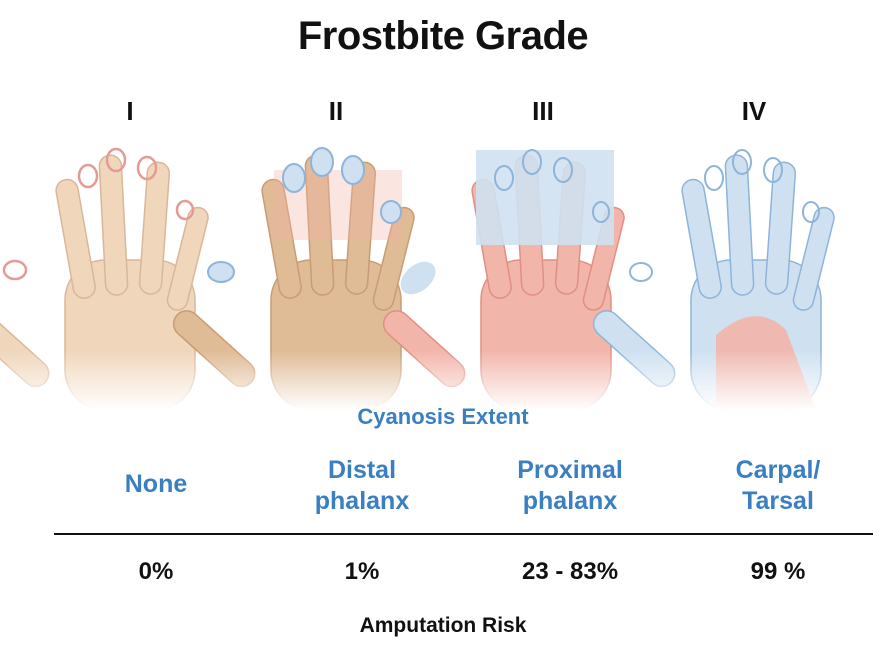 This screenshot has width=886, height=660. I want to click on risk-grade-1: 0%, so click(156, 571).